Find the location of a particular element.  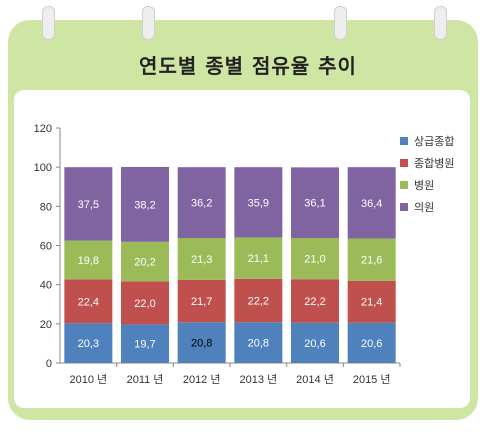

data-label: 38,2 is located at coordinates (144, 205).